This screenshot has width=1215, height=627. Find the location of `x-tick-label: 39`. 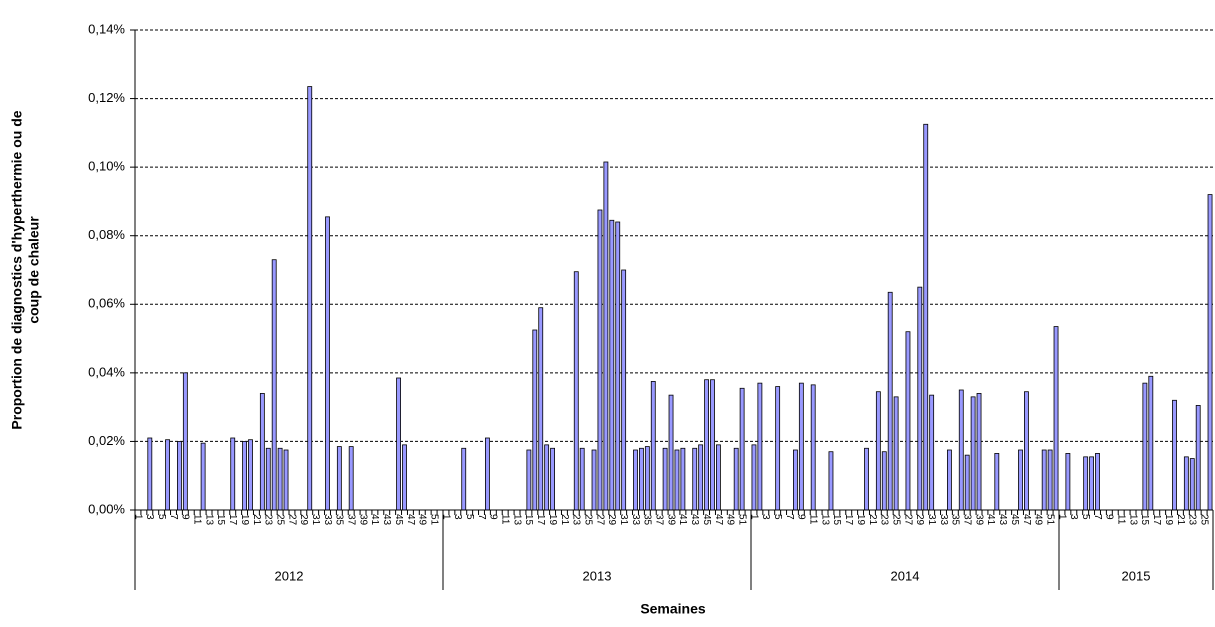

x-tick-label: 39 is located at coordinates (362, 520).